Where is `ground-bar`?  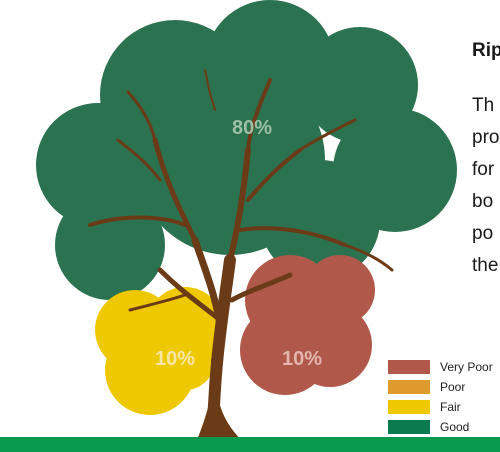 ground-bar is located at coordinates (250, 444).